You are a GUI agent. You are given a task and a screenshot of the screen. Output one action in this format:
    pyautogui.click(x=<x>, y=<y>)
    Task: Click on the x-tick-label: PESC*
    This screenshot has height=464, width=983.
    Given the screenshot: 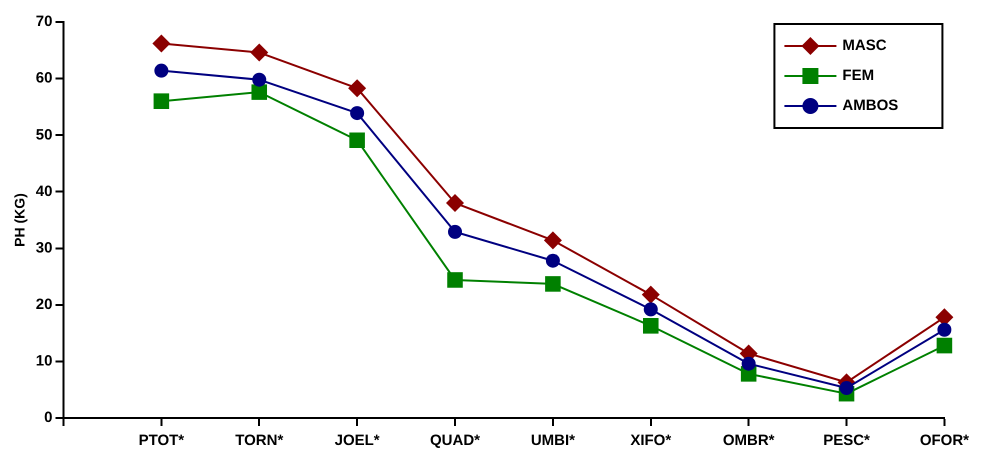 What is the action you would take?
    pyautogui.click(x=846, y=441)
    